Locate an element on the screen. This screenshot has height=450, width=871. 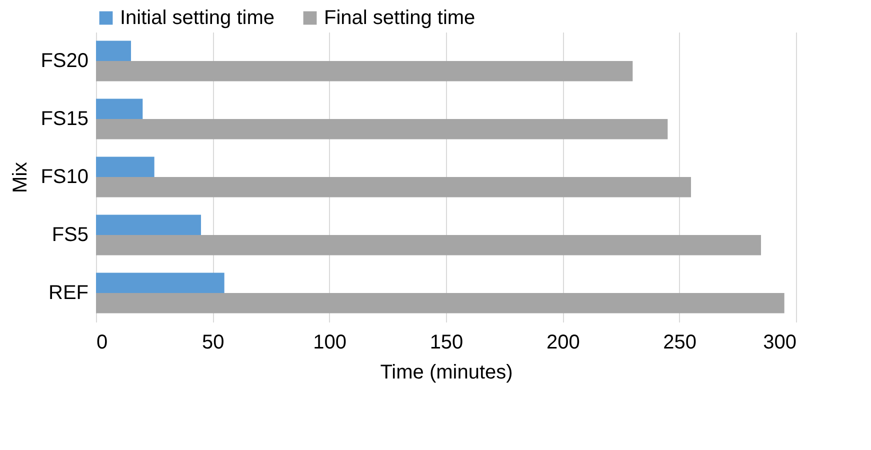
y-tick-label: FS15 is located at coordinates (64, 119).